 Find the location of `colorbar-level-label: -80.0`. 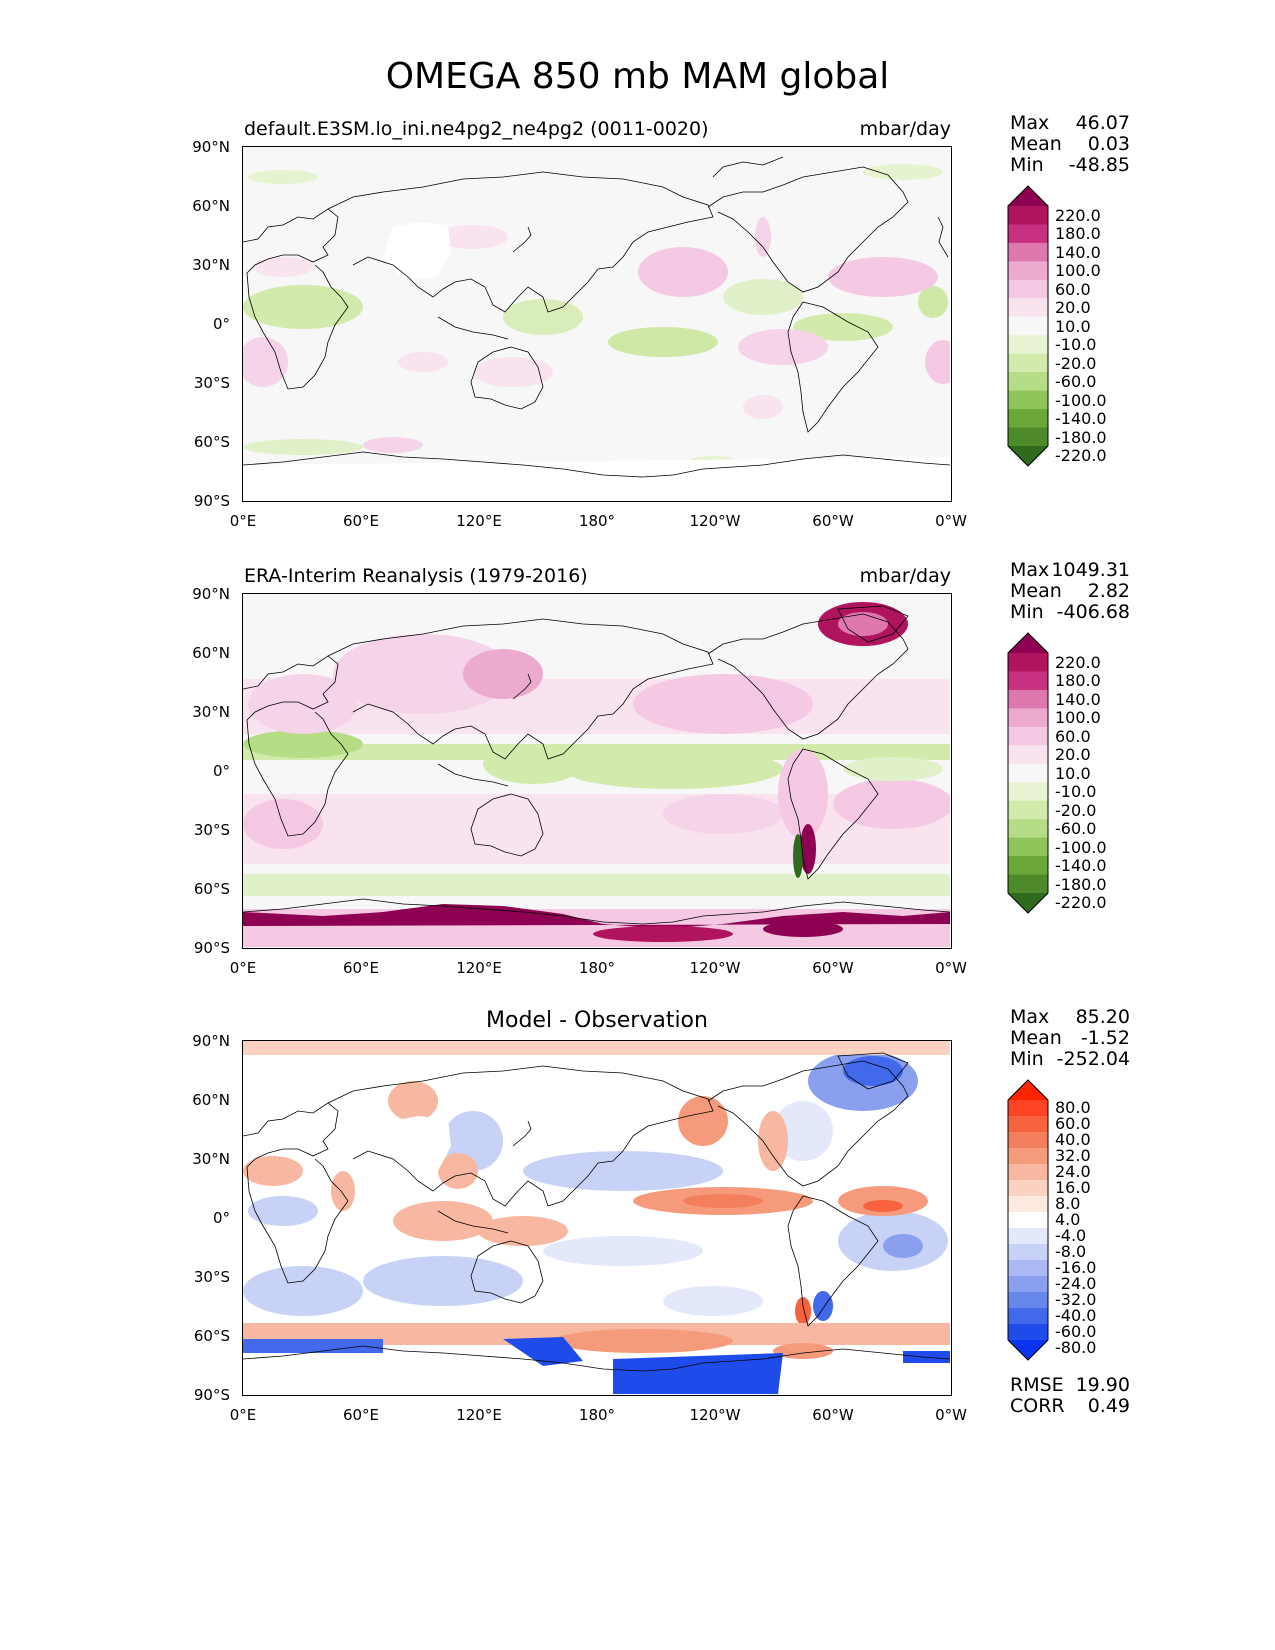

colorbar-level-label: -80.0 is located at coordinates (1076, 1347).